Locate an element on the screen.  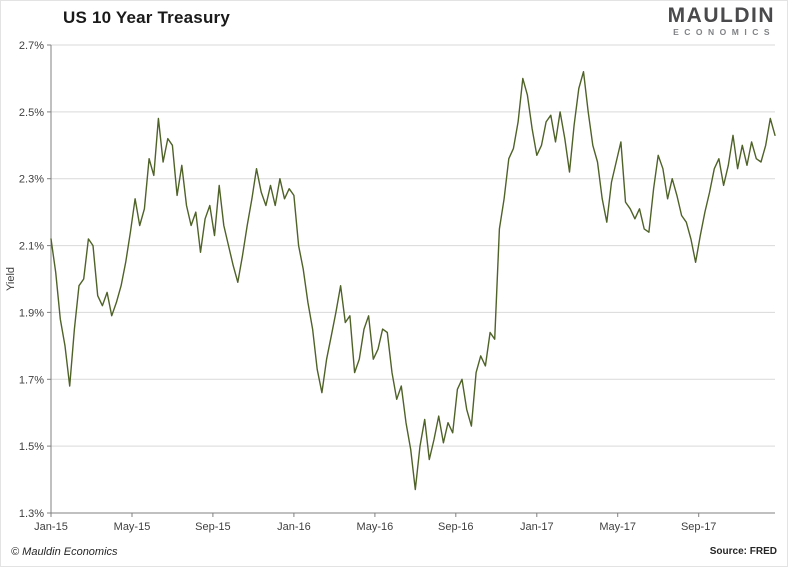
x-tick-label: Jan-17 is located at coordinates (537, 527).